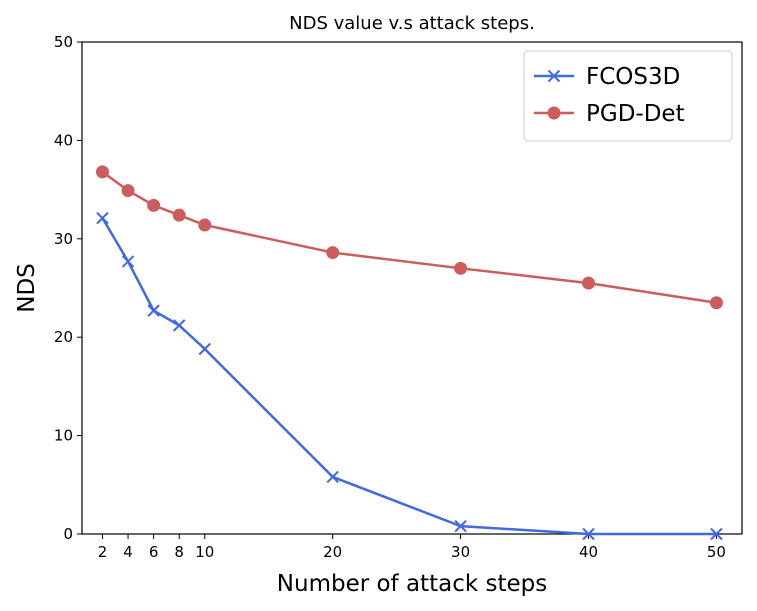 The image size is (757, 611). I want to click on y-axis: 0 10 20 30 40 50, so click(68, 288).